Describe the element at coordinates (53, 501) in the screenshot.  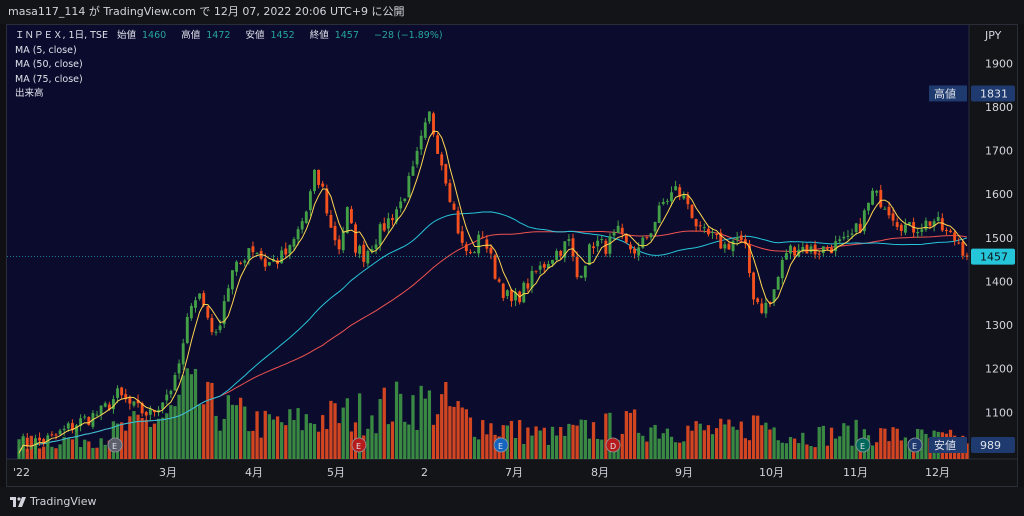
I see `tradingview-brand: TradingView` at that location.